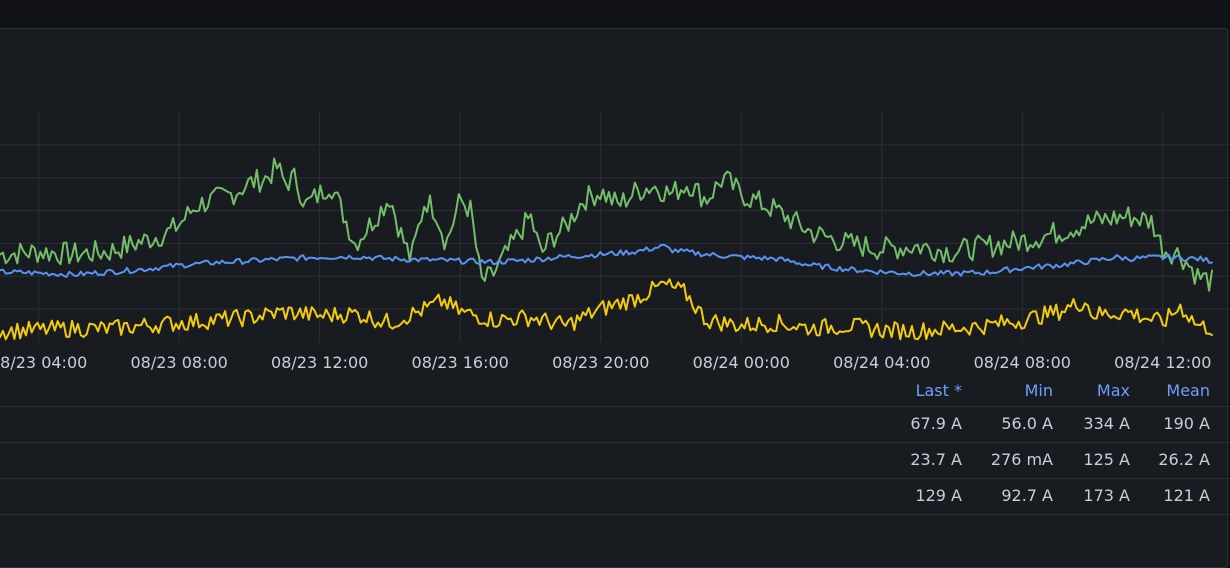 The width and height of the screenshot is (1230, 568). I want to click on legend-value-max: 173 A, so click(1106, 495).